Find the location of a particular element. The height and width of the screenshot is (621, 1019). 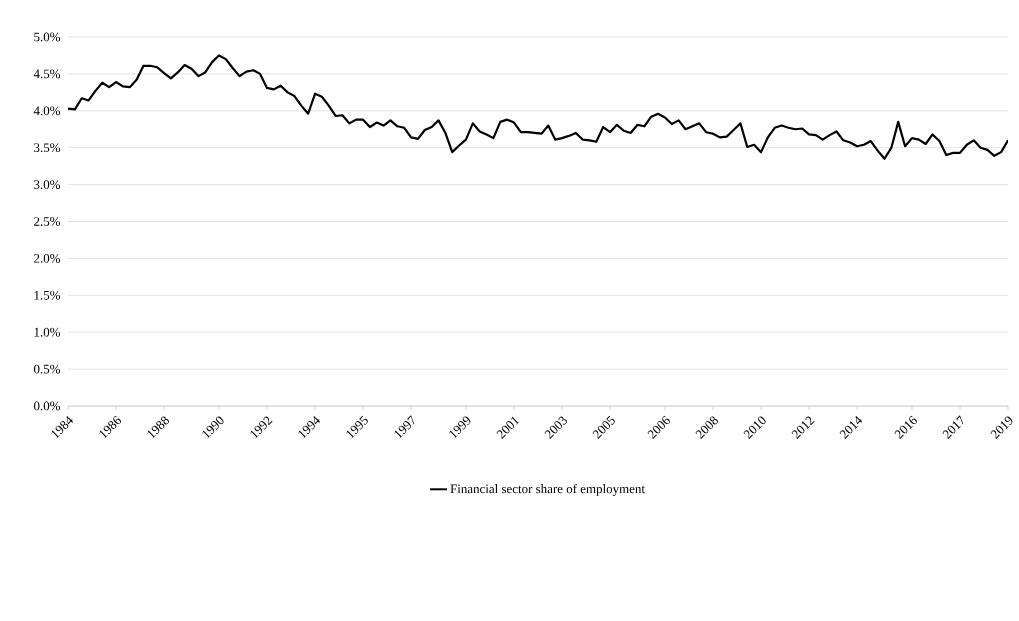

y-tick-label: 0.5% is located at coordinates (47, 369).